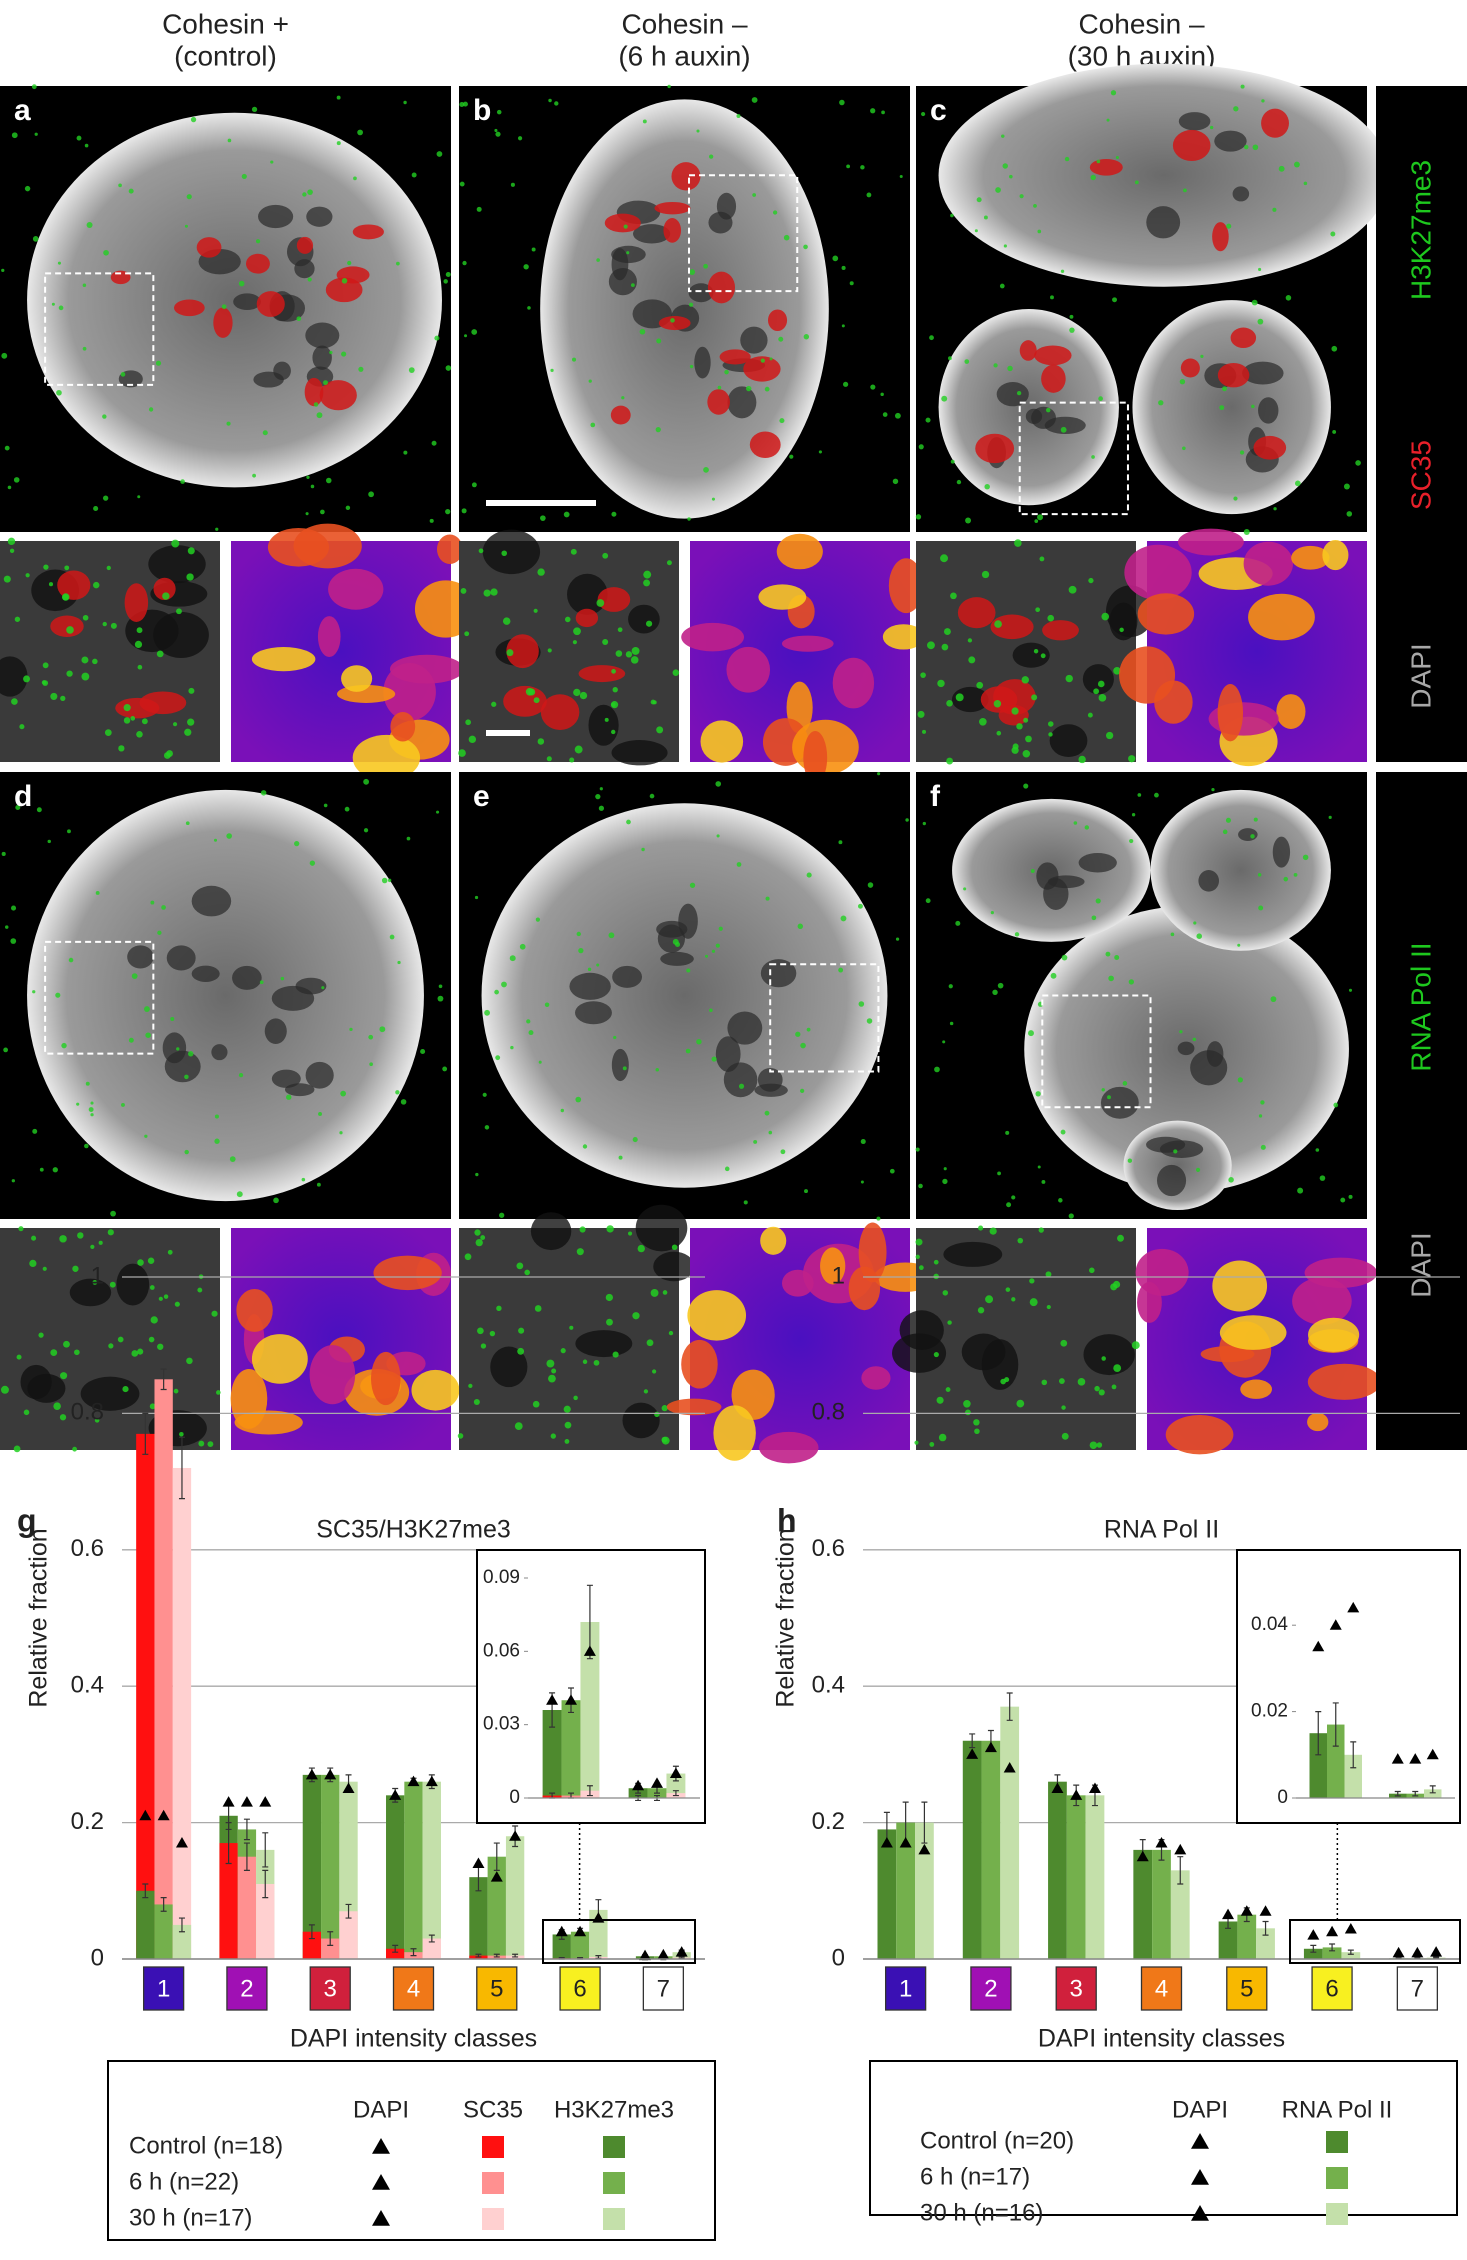 The width and height of the screenshot is (1467, 2260). What do you see at coordinates (481, 796) in the screenshot?
I see `panel-label: e` at bounding box center [481, 796].